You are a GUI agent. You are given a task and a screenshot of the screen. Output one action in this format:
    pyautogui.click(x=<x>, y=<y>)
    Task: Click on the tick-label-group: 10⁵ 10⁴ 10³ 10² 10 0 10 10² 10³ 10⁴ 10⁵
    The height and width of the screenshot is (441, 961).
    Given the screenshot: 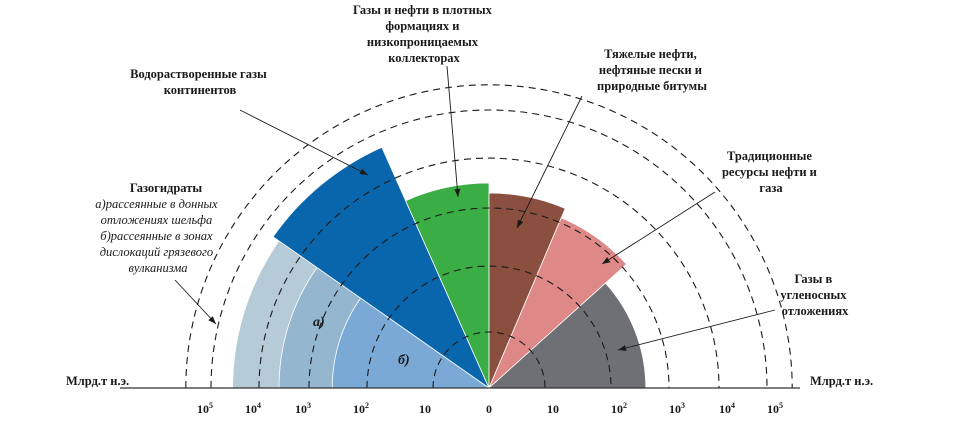 What is the action you would take?
    pyautogui.click(x=490, y=408)
    